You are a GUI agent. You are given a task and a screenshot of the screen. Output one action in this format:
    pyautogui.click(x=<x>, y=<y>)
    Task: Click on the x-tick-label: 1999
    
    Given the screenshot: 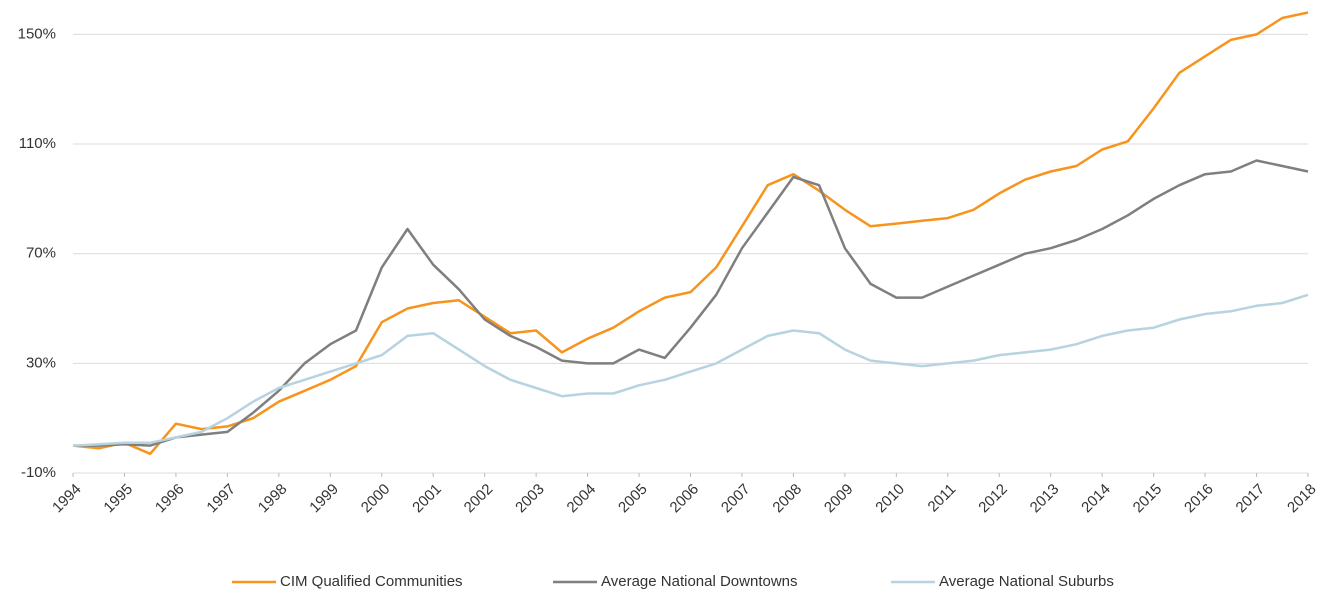 What is the action you would take?
    pyautogui.click(x=324, y=499)
    